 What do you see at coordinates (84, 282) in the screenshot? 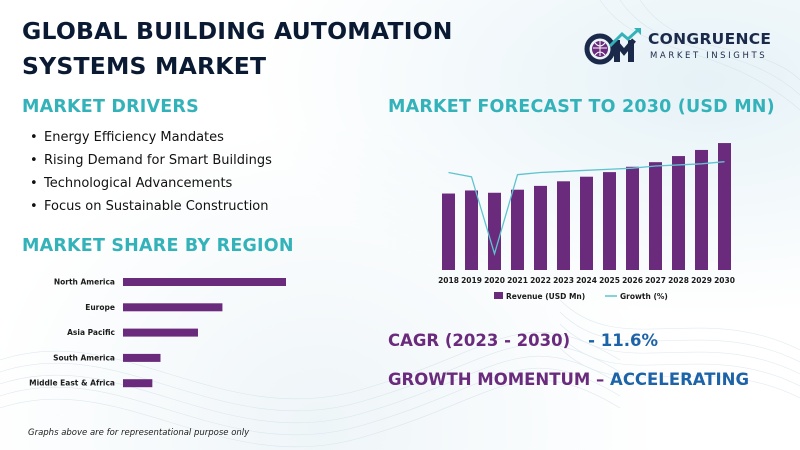
I see `region-label: North America` at bounding box center [84, 282].